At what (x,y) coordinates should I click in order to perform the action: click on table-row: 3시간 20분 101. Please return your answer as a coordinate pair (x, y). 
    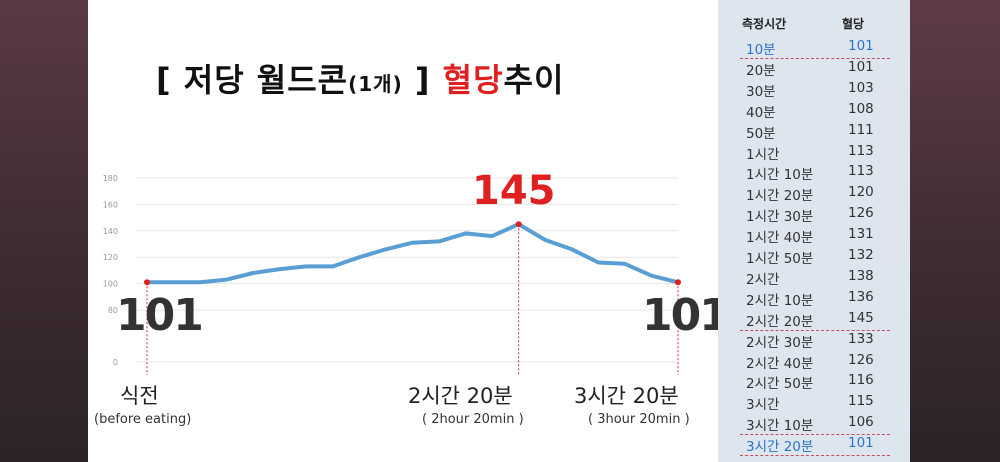
    Looking at the image, I should click on (814, 444).